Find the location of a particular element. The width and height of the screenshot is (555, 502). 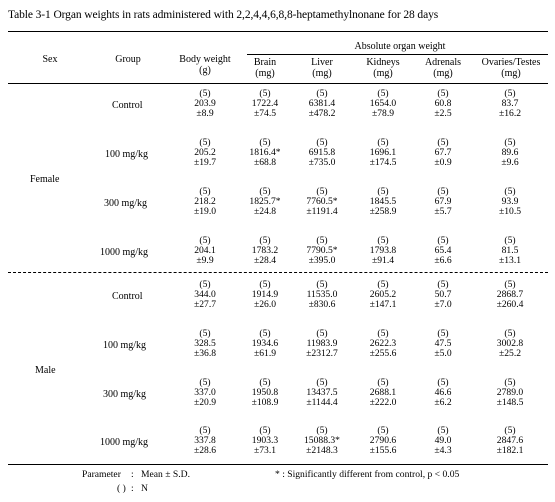

cell-mean: 337.0 is located at coordinates (205, 393).